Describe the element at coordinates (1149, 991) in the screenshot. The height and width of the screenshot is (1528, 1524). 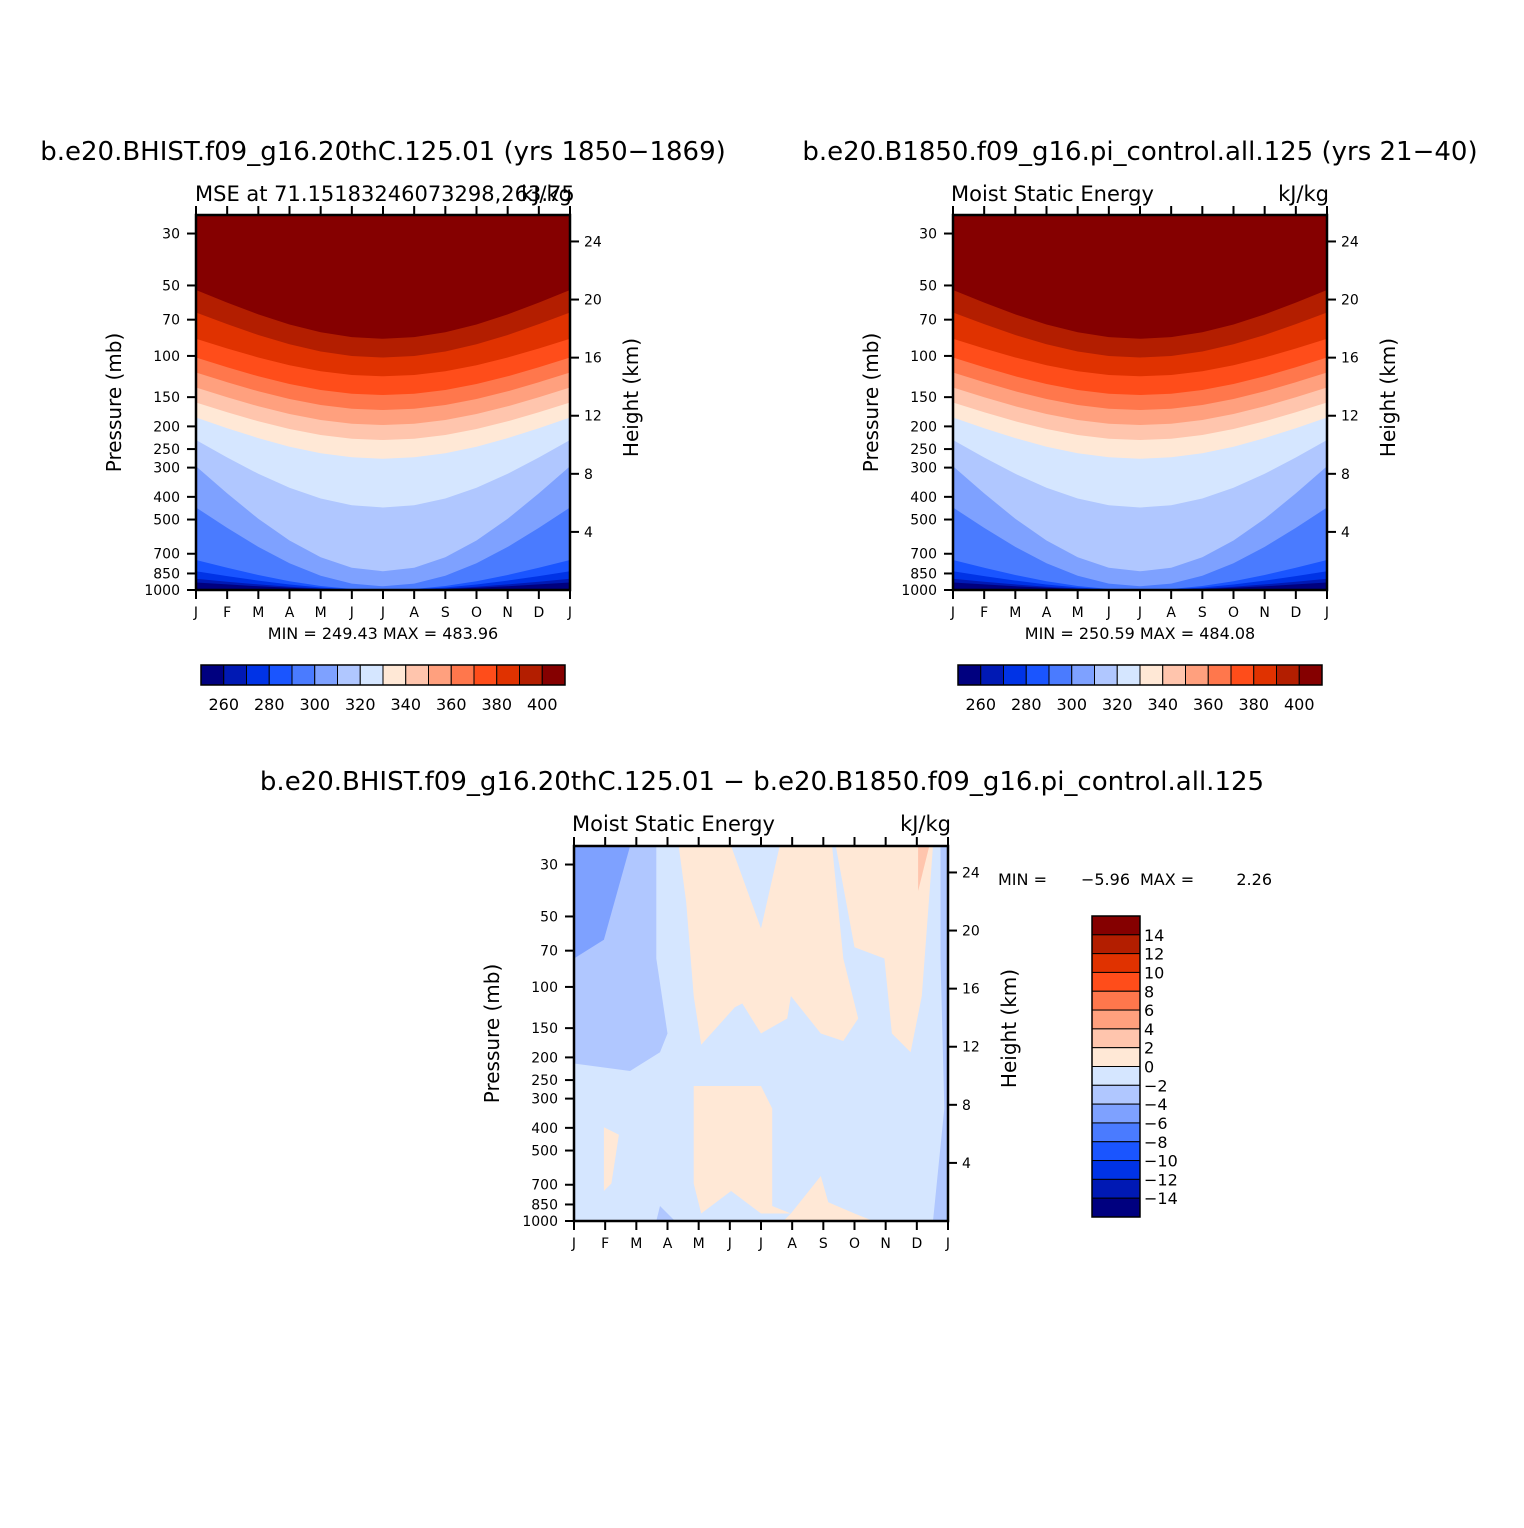
I see `colorbar-label: 8` at that location.